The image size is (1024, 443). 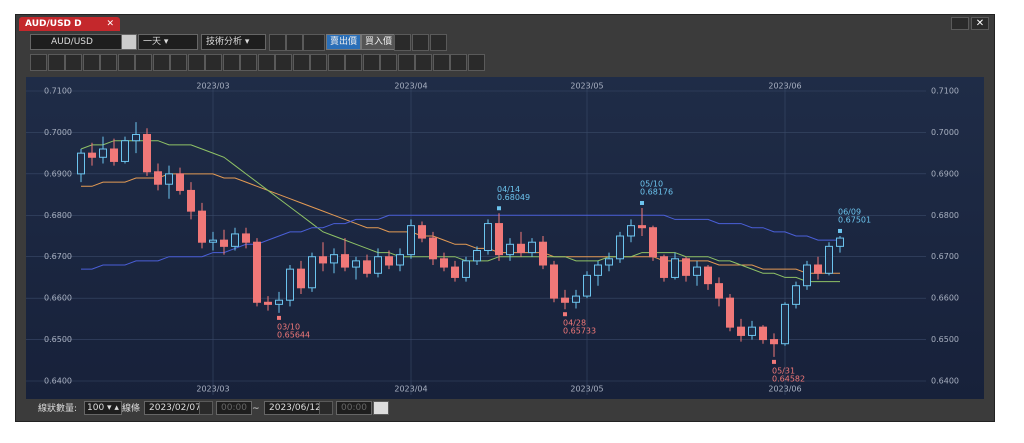 What do you see at coordinates (379, 42) in the screenshot?
I see `buy-button: 買入價` at bounding box center [379, 42].